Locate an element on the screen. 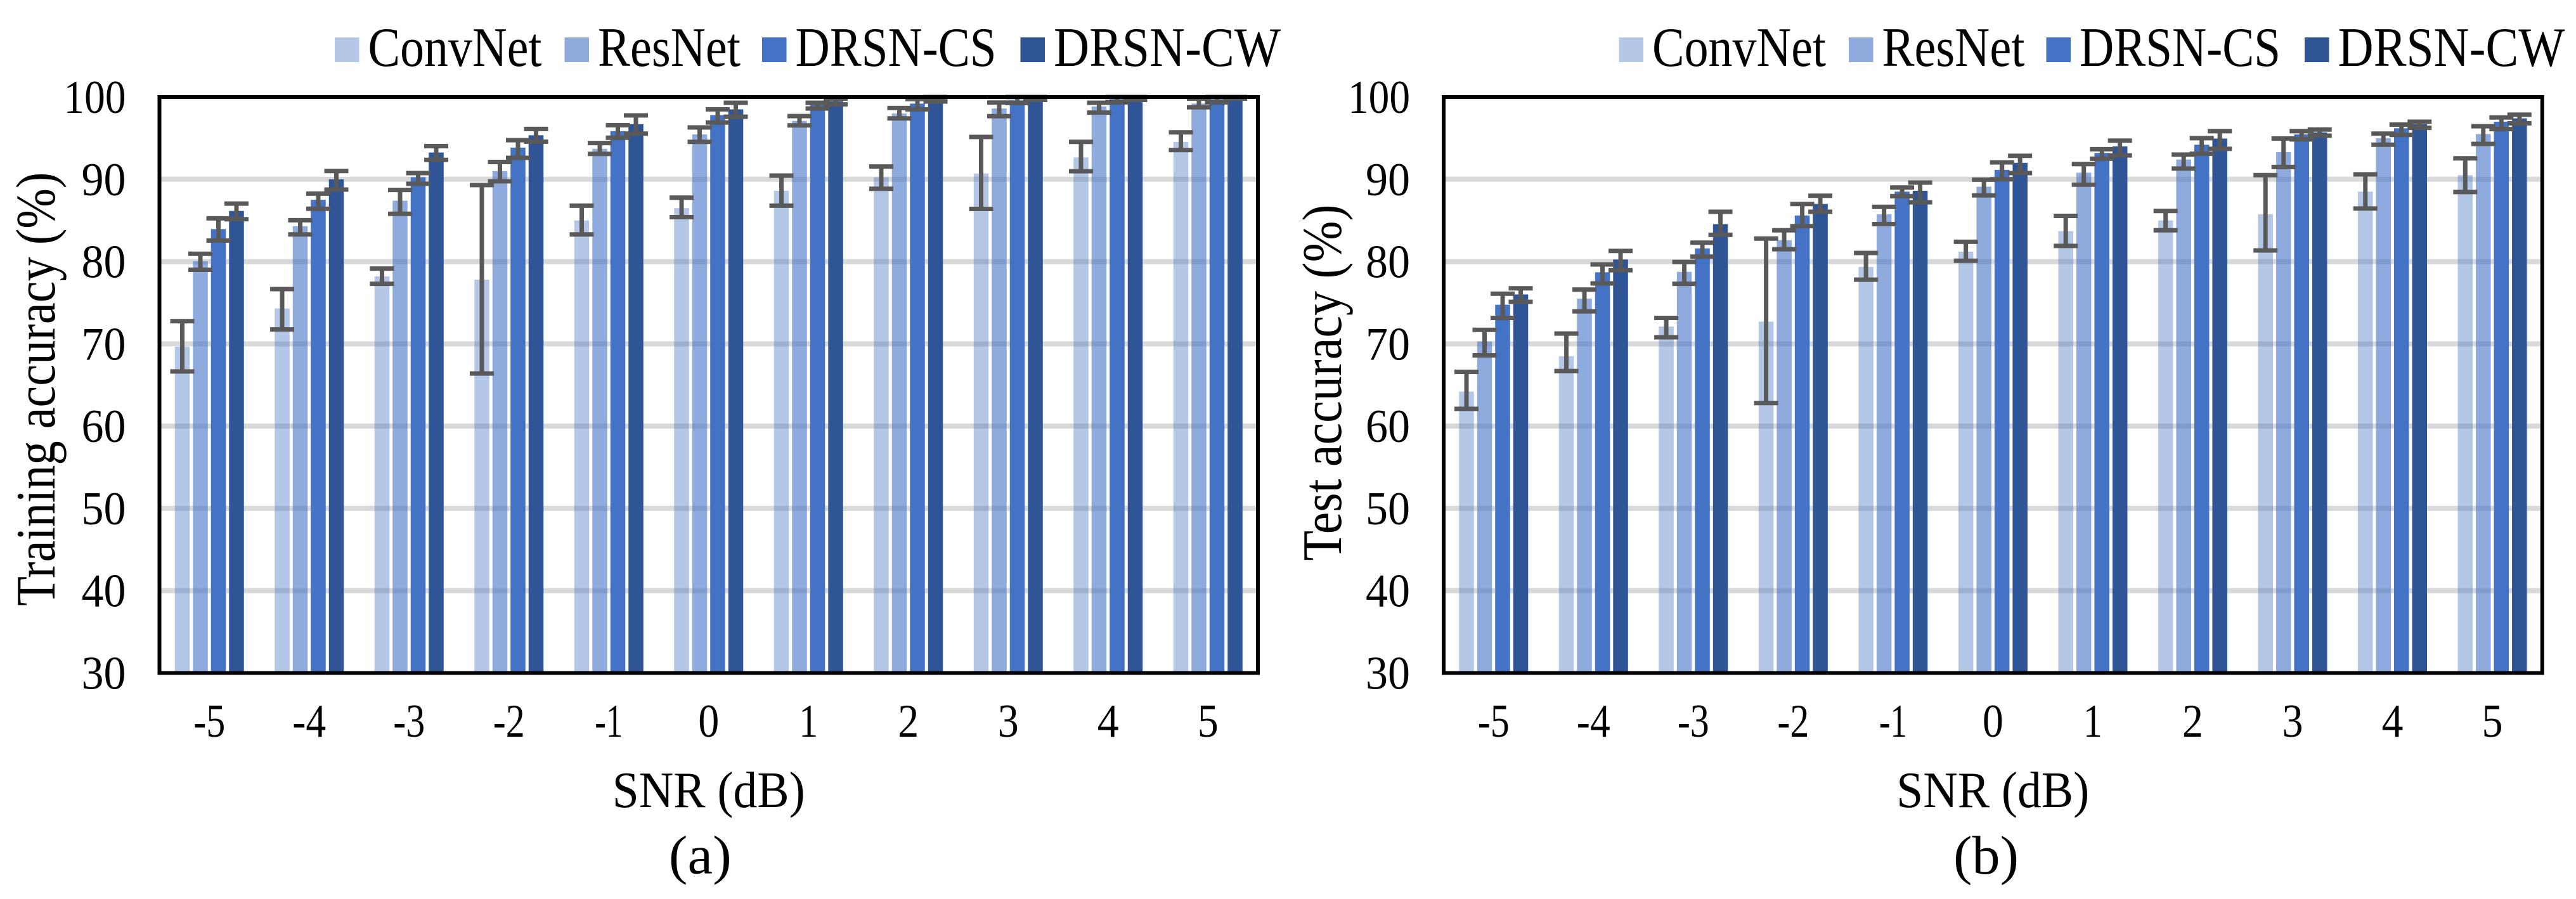 The image size is (2576, 899). svg-text: Test accuracy (%) is located at coordinates (1323, 383).